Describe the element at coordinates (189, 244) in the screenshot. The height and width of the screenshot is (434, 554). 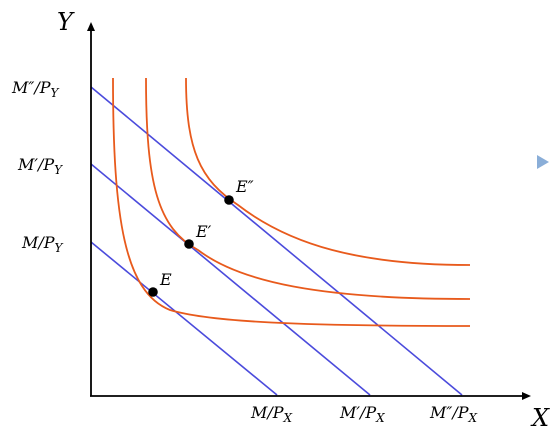
I see `equilibrium-point-e-prime` at that location.